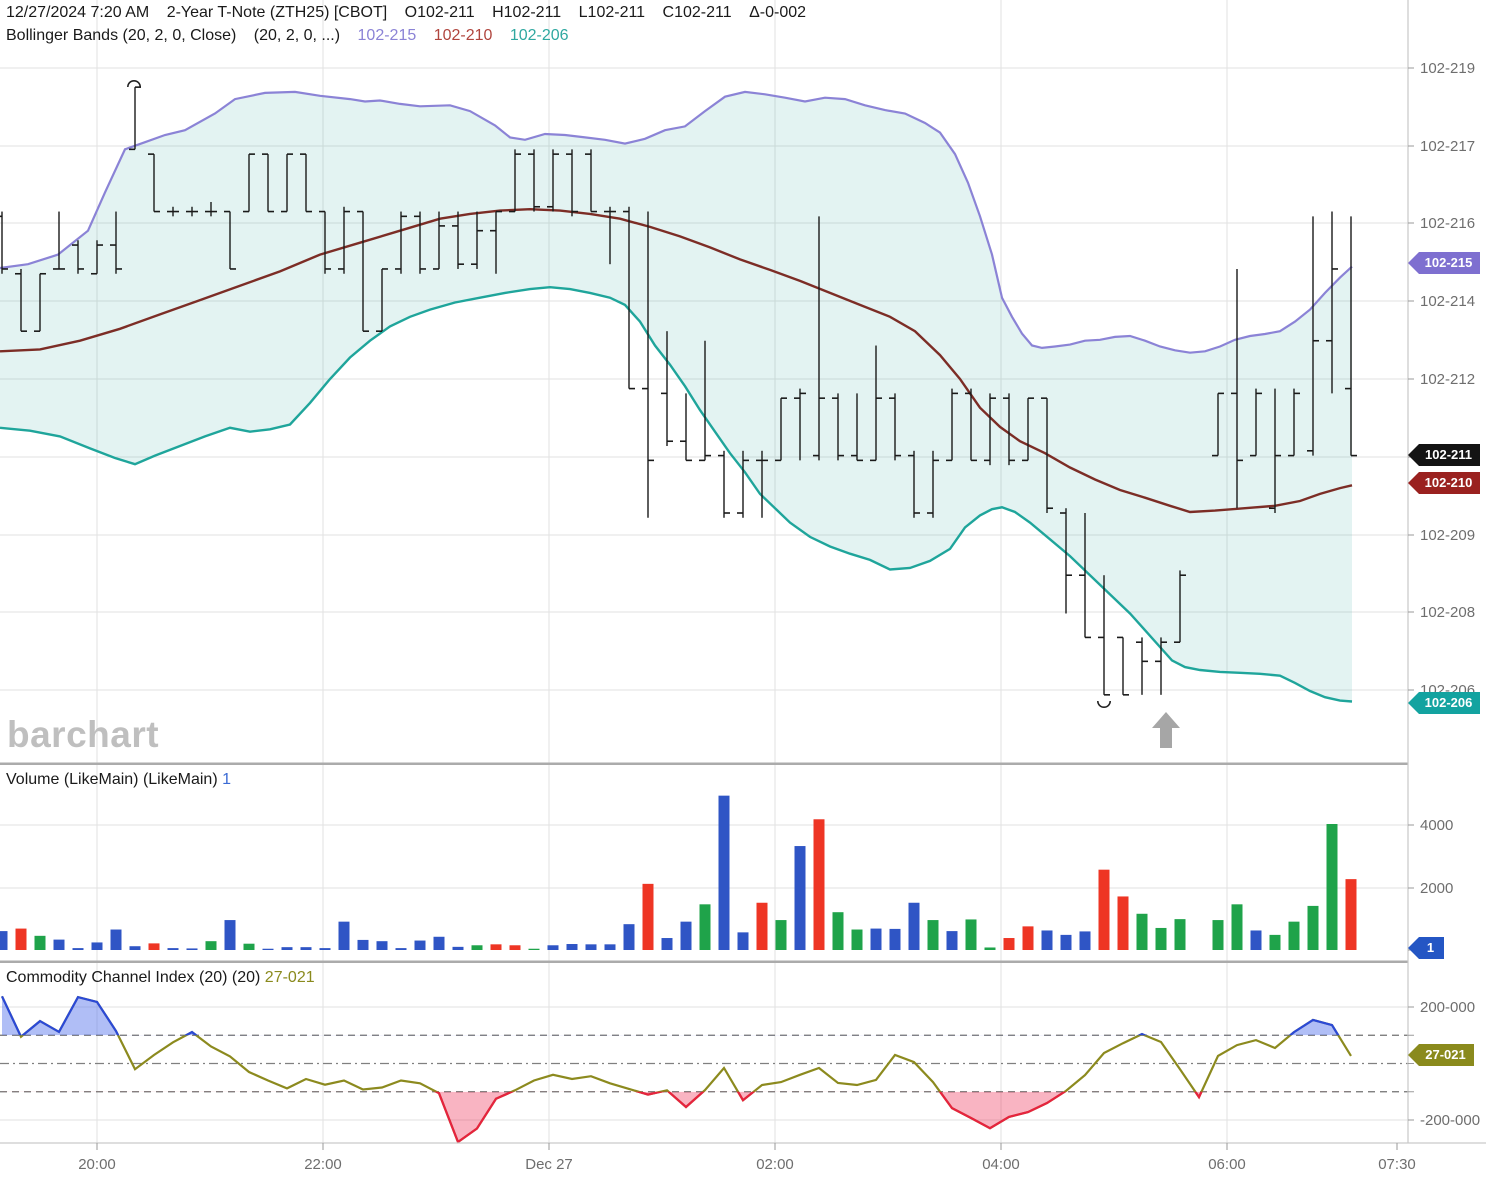 The image size is (1486, 1191). Describe the element at coordinates (1447, 1007) in the screenshot. I see `svg-text: 200-000` at that location.